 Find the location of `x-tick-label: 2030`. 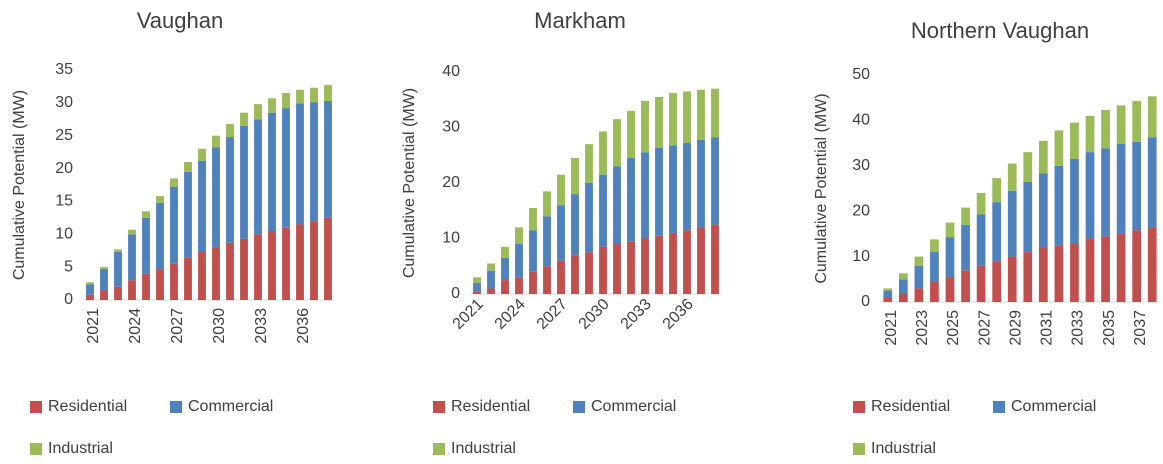

x-tick-label: 2030 is located at coordinates (219, 326).